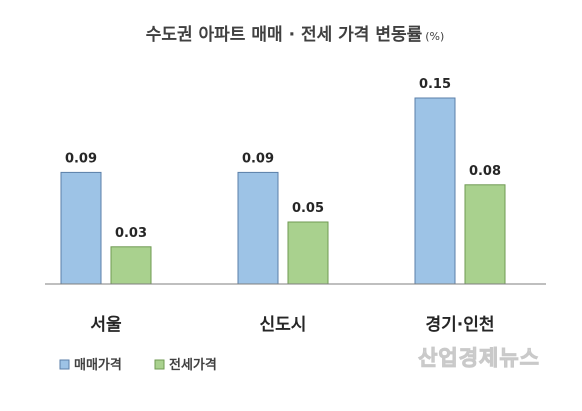 Image resolution: width=582 pixels, height=411 pixels. What do you see at coordinates (284, 35) in the screenshot?
I see `chart-title-main: 수도권 아파트 매매 · 전세 가격 변동률` at bounding box center [284, 35].